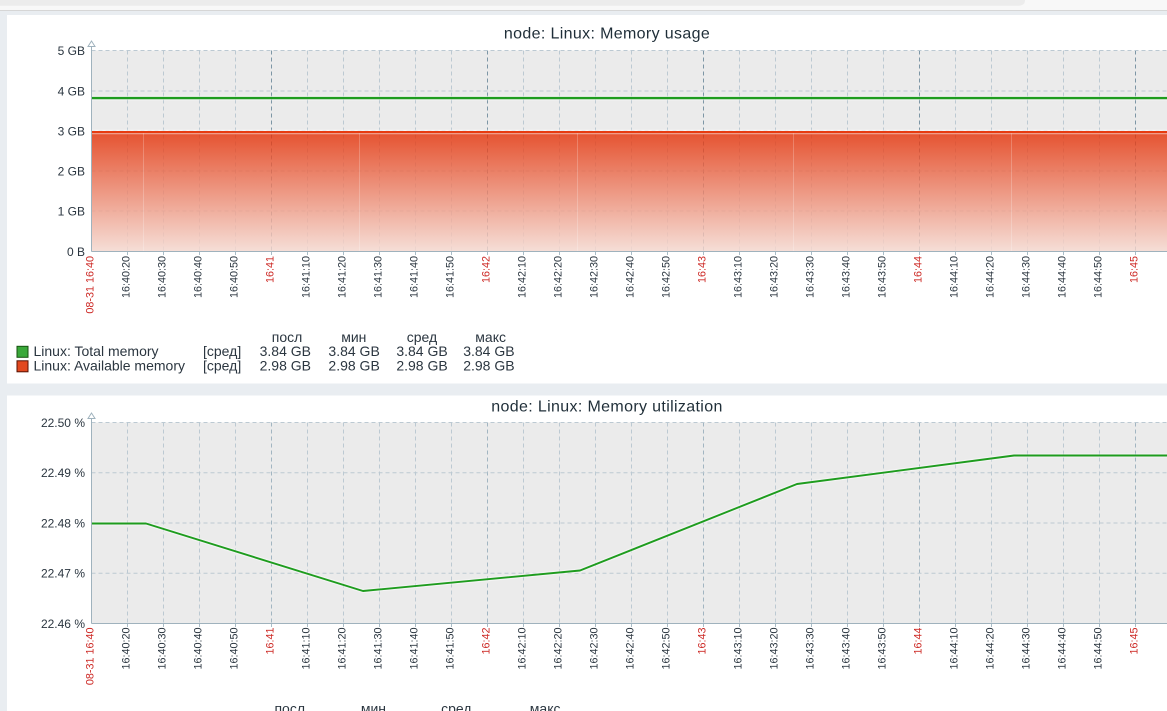 This screenshot has height=711, width=1167. What do you see at coordinates (63, 473) in the screenshot?
I see `svg-text: 22.49 %` at bounding box center [63, 473].